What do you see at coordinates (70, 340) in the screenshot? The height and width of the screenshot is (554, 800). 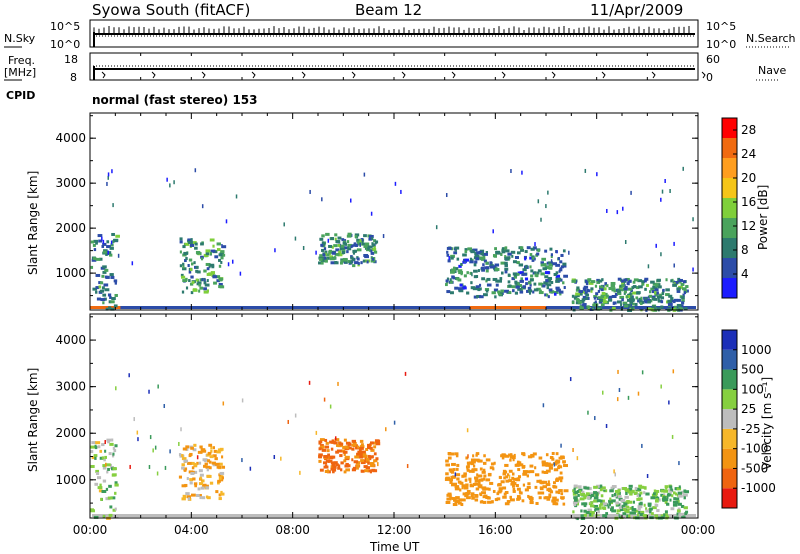 I see `velocity-ytick-label: 4000` at bounding box center [70, 340].